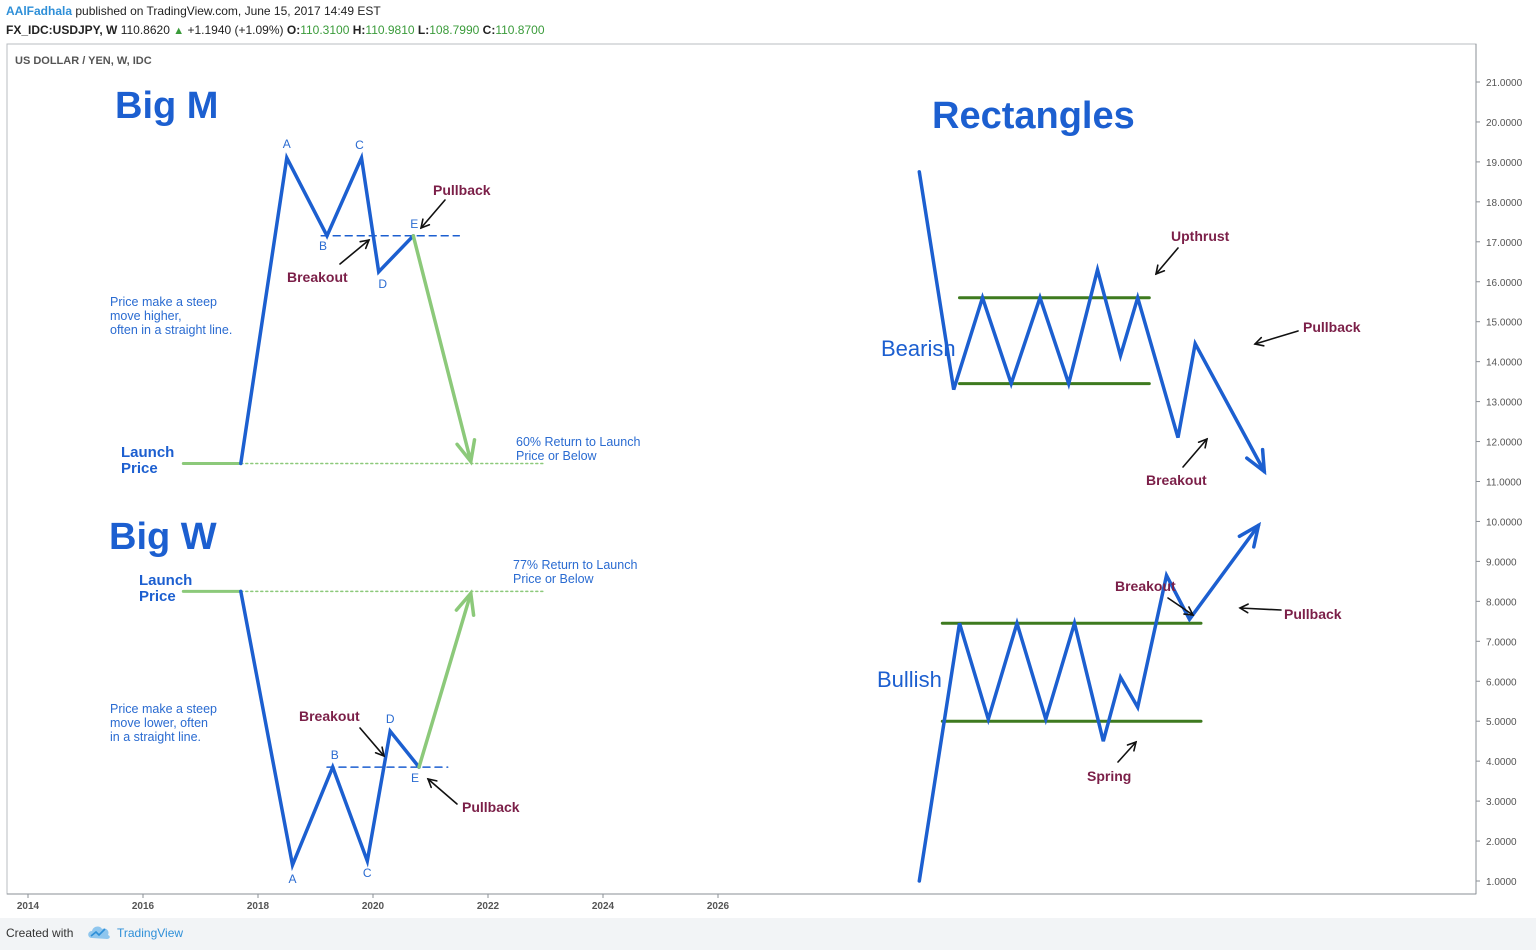 The height and width of the screenshot is (950, 1536). What do you see at coordinates (287, 144) in the screenshot?
I see `big-m-point-a: A` at bounding box center [287, 144].